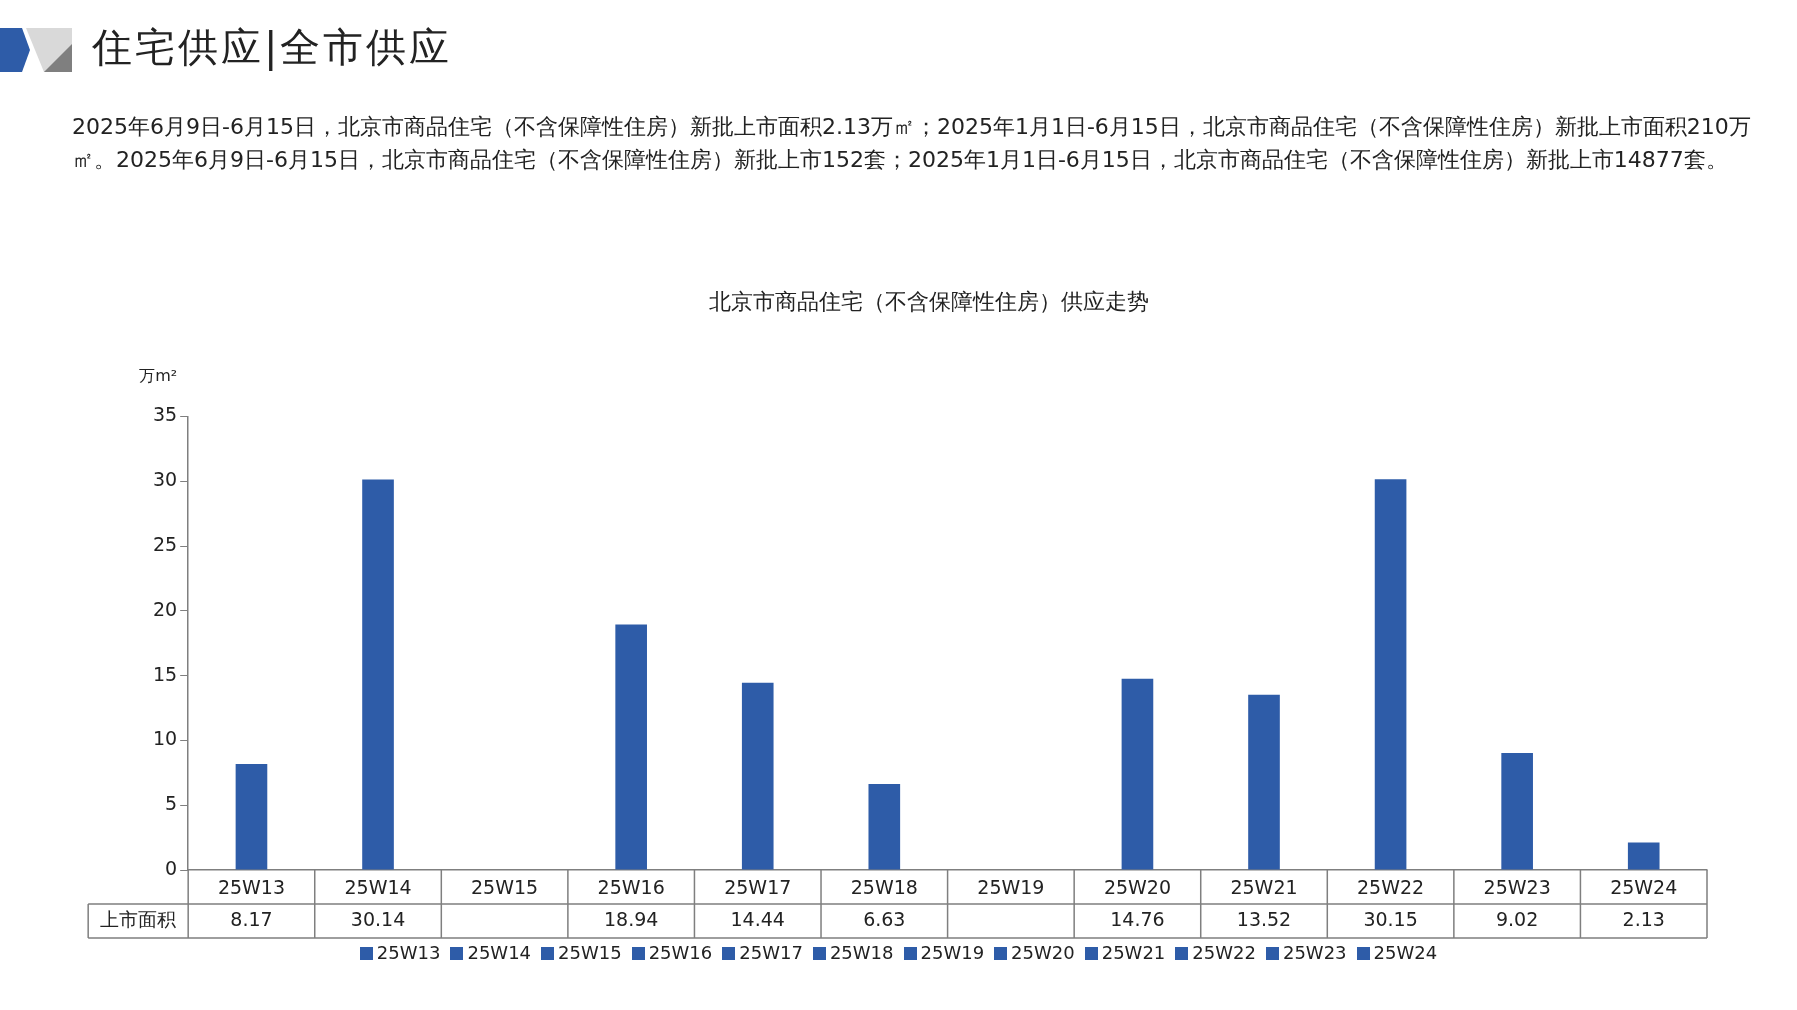 This screenshot has width=1797, height=1010. I want to click on x-tick-label: 25W24, so click(1644, 887).